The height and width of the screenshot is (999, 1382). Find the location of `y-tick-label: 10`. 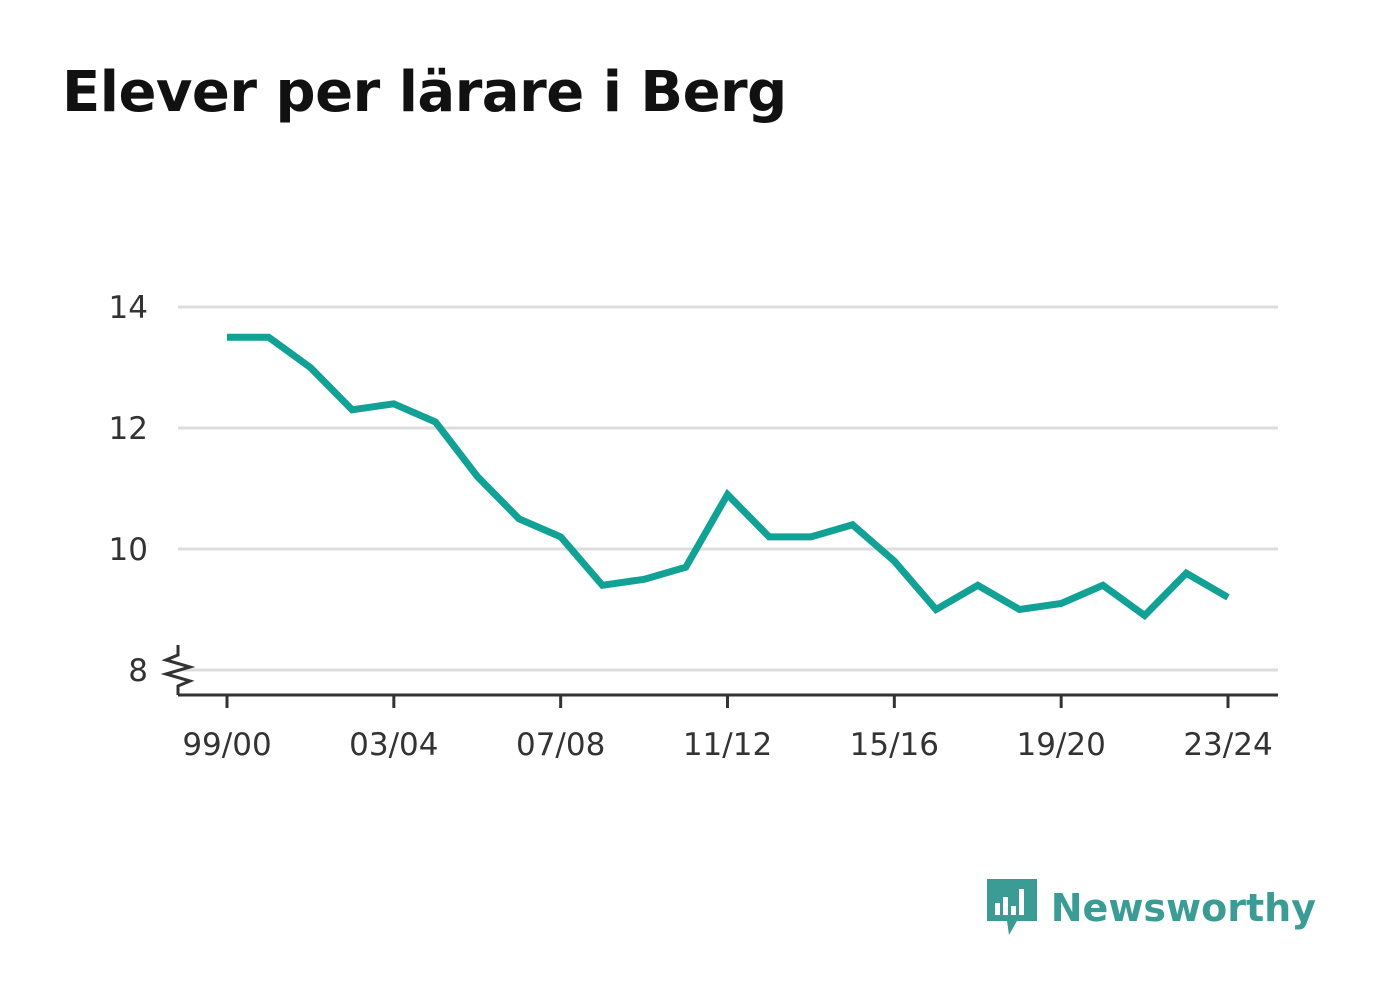

y-tick-label: 10 is located at coordinates (128, 550).